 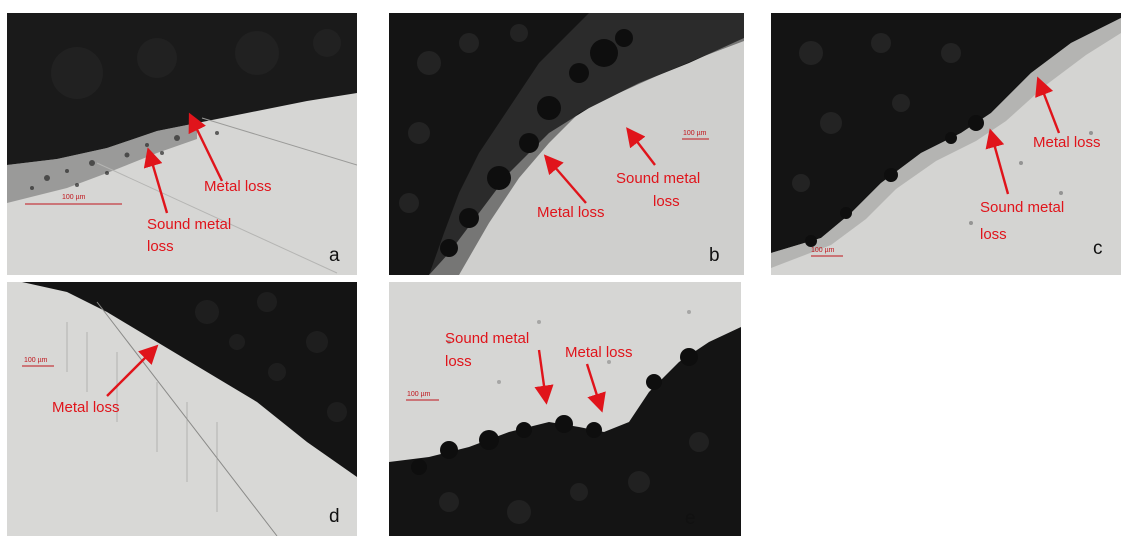 What do you see at coordinates (334, 516) in the screenshot?
I see `panel-letter-d: d` at bounding box center [334, 516].